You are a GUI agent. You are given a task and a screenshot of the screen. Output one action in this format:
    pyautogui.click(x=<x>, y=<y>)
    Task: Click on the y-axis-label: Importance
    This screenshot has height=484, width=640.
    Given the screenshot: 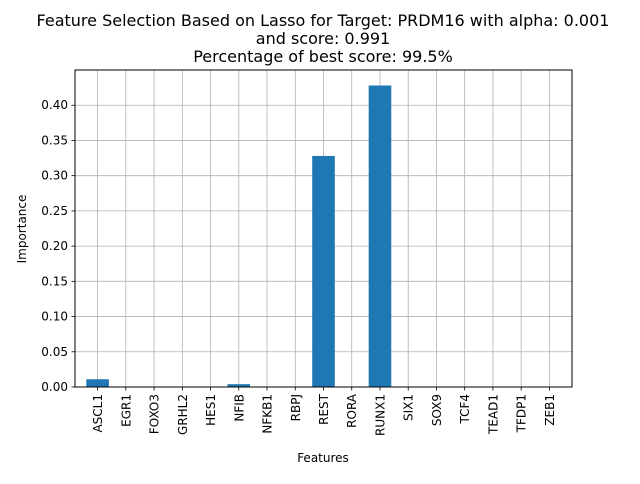 What is the action you would take?
    pyautogui.click(x=22, y=229)
    